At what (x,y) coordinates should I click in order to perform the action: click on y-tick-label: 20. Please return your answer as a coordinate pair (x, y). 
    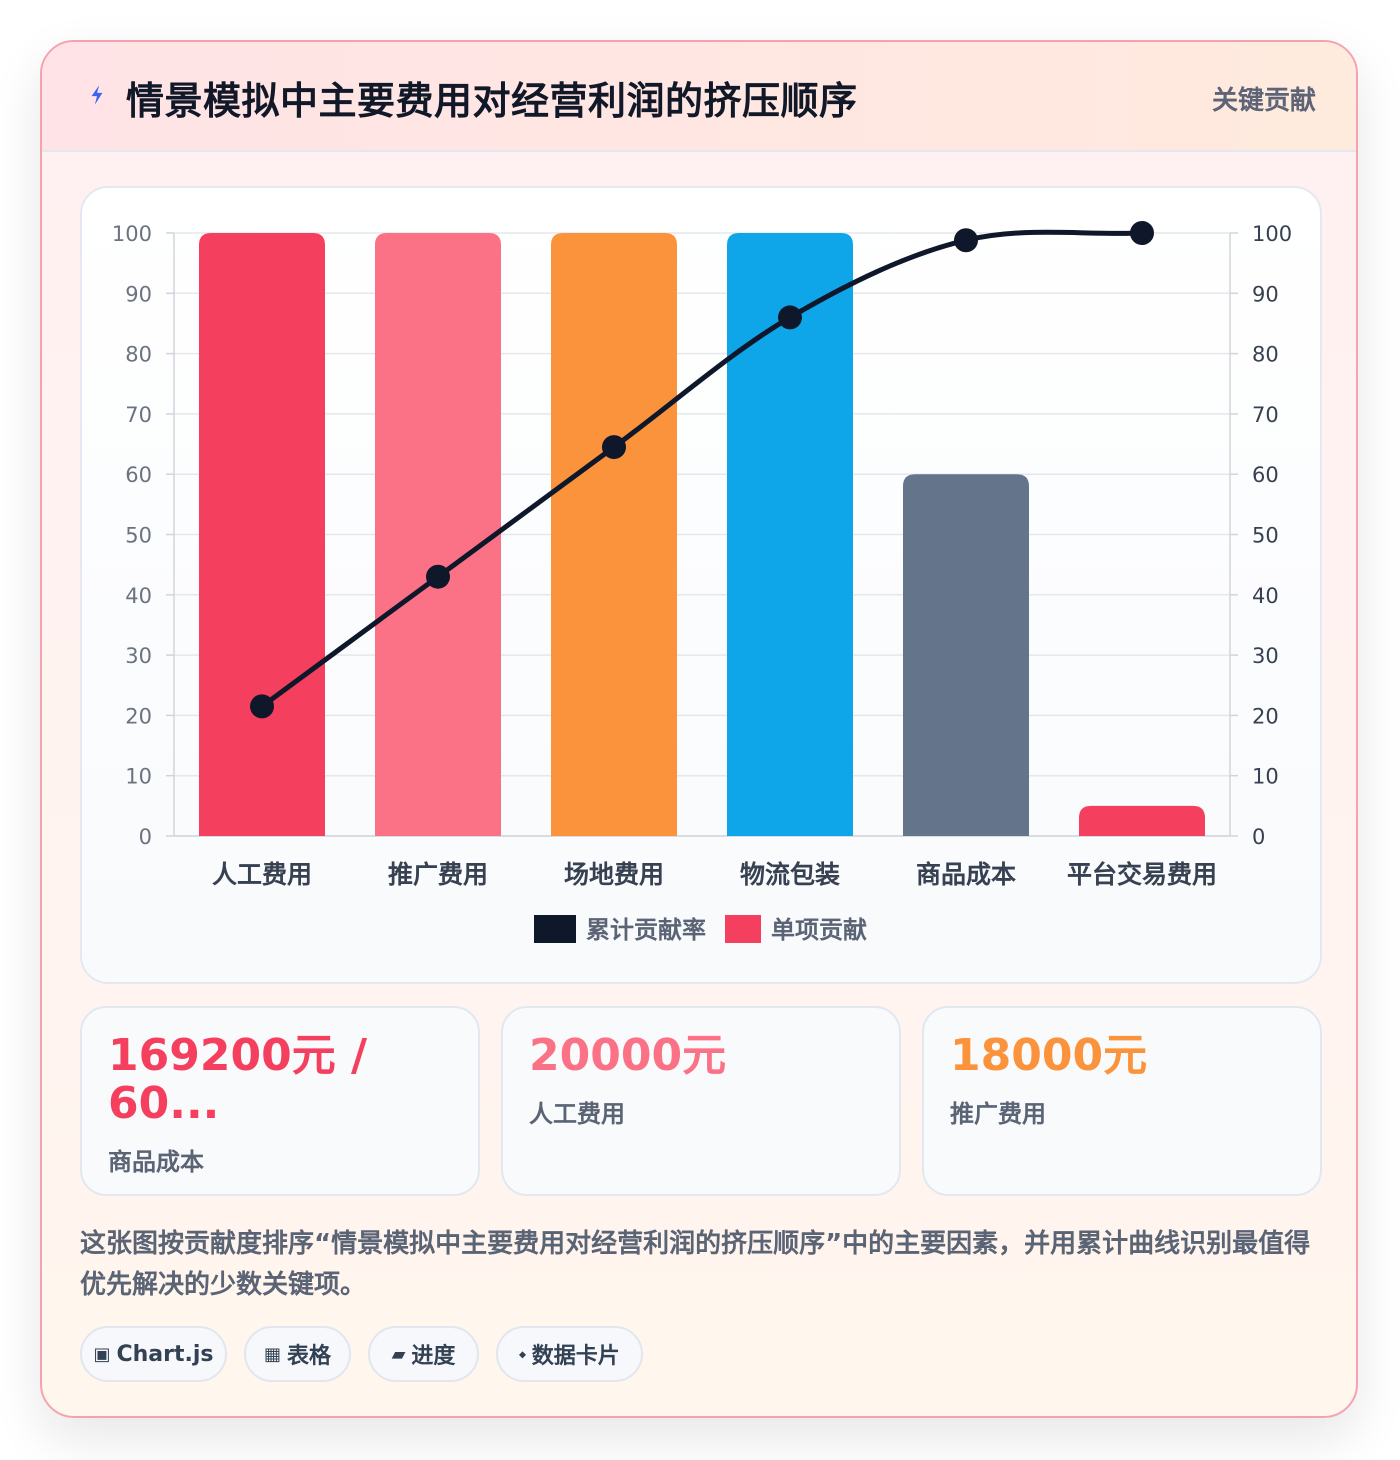
    Looking at the image, I should click on (138, 716).